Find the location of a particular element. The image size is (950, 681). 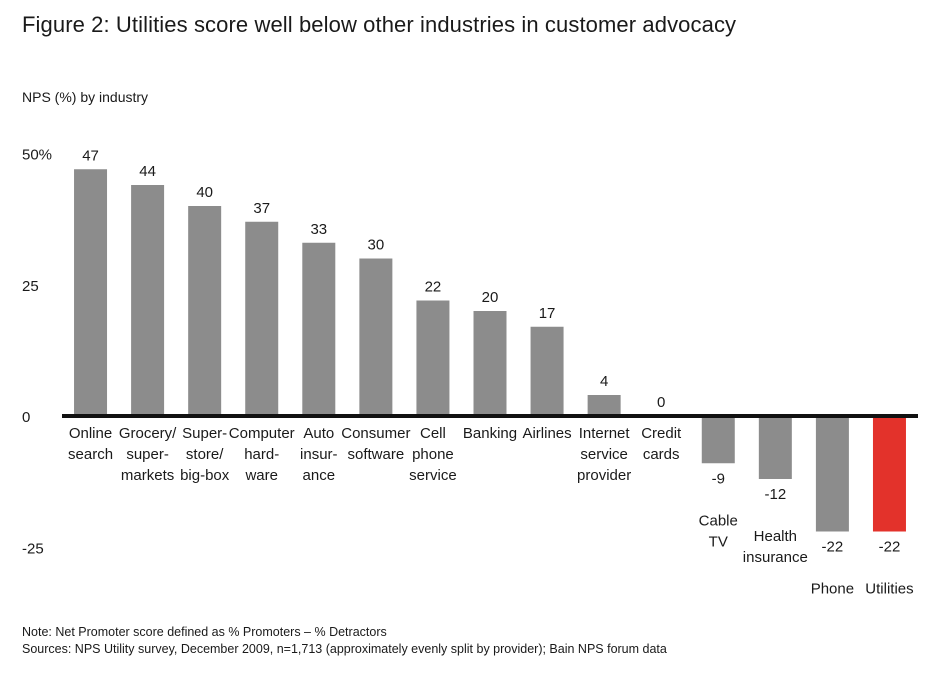

category-label: phone is located at coordinates (433, 454).